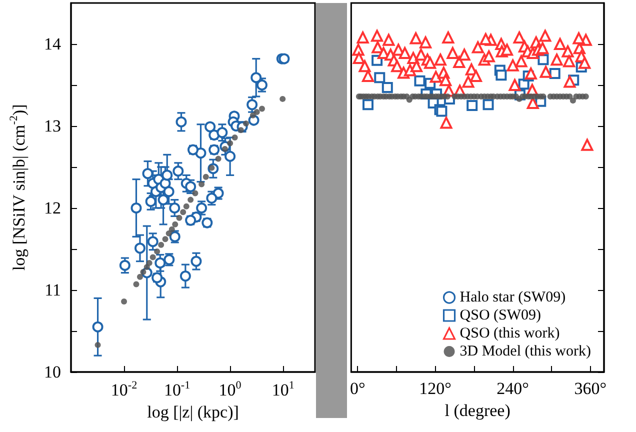 The image size is (636, 432). Describe the element at coordinates (590, 388) in the screenshot. I see `x-tick-label: 360°` at that location.